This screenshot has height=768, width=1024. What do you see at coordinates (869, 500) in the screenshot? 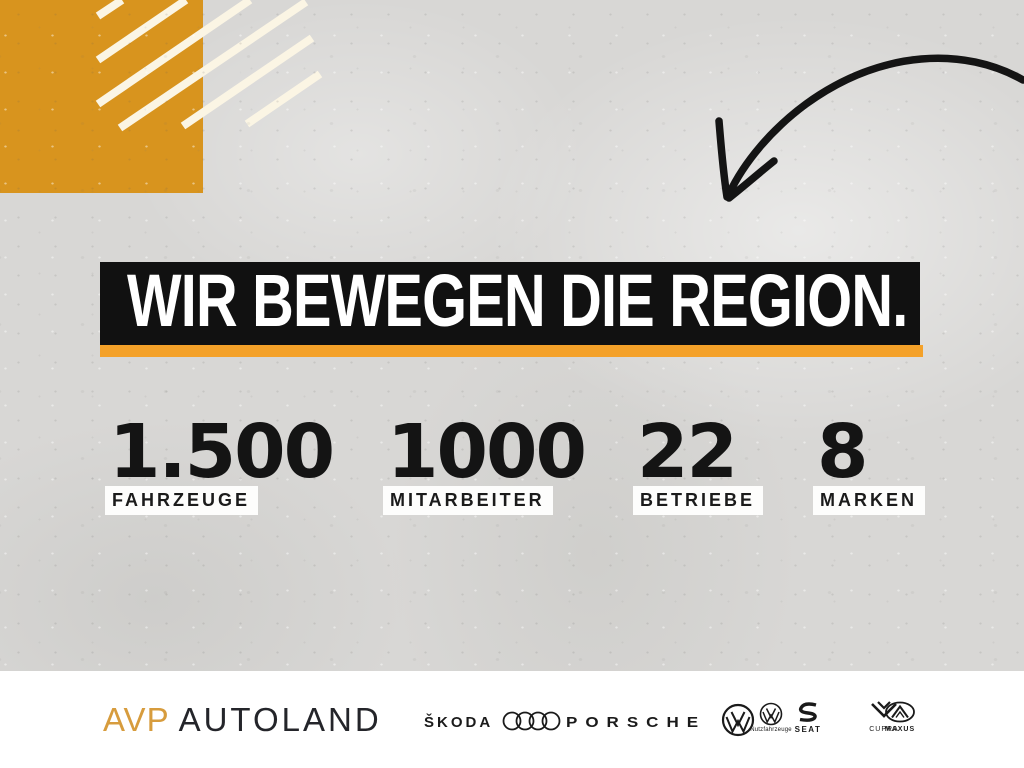
I see `stat-label: MARKEN` at bounding box center [869, 500].